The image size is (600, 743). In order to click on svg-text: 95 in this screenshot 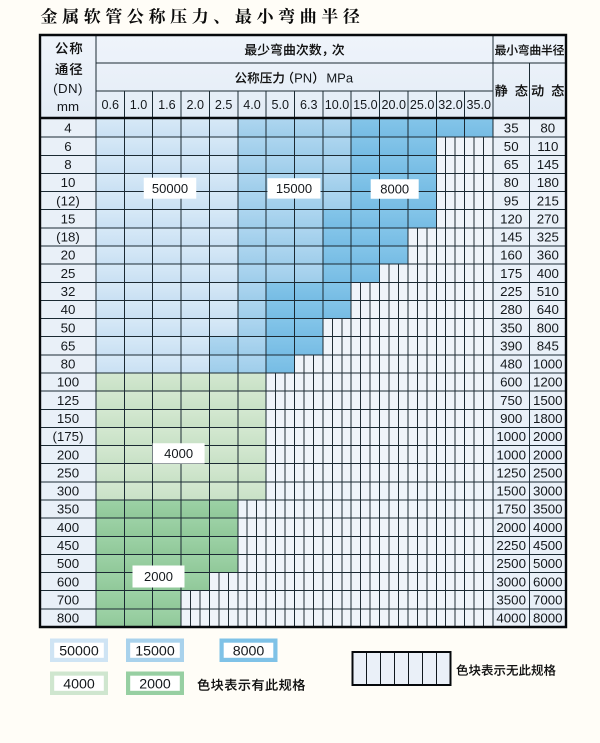, I will do `click(511, 200)`.